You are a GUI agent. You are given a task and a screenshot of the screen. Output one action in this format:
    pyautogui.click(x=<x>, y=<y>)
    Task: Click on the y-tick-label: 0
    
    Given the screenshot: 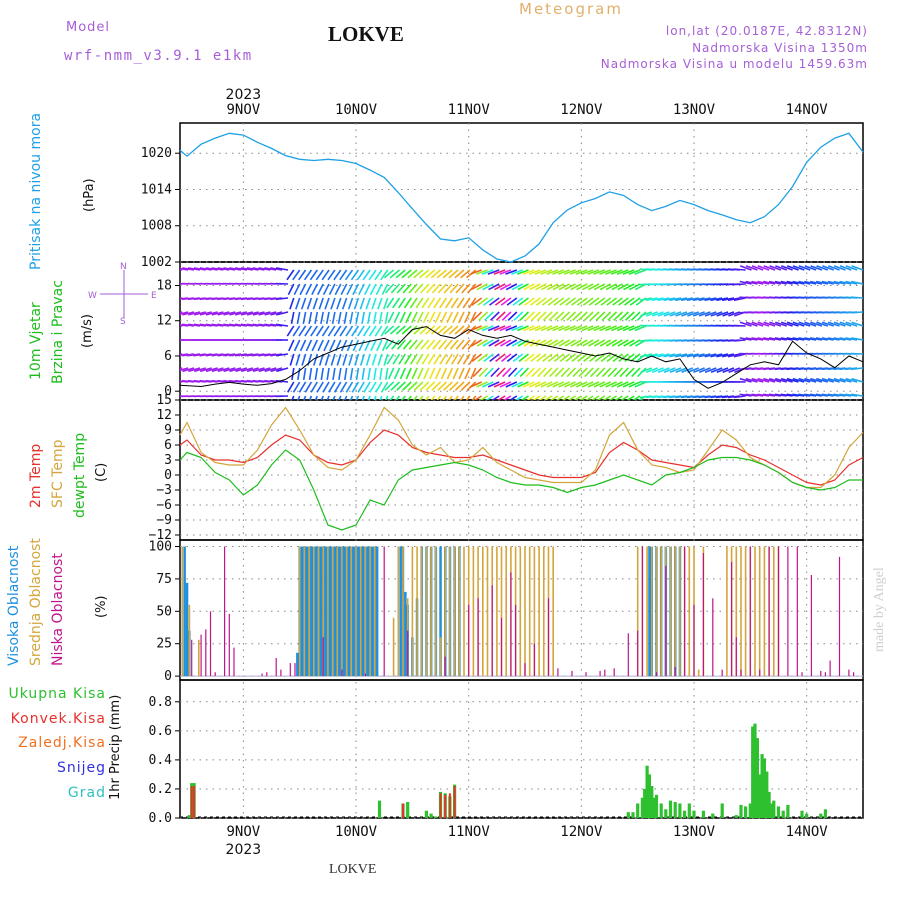 What is the action you would take?
    pyautogui.click(x=168, y=676)
    